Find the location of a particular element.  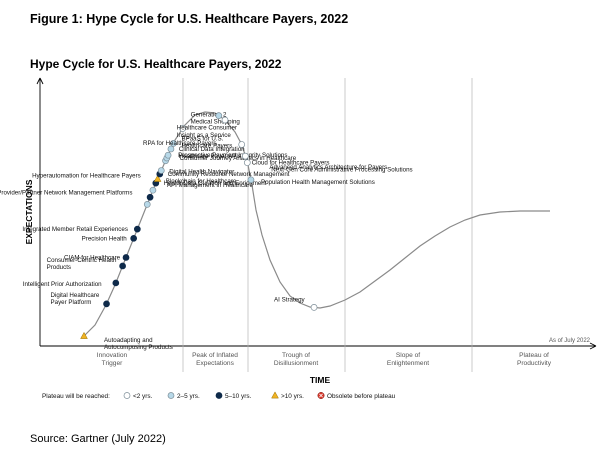

phase-label-slope-of: Slope of is located at coordinates (408, 355).